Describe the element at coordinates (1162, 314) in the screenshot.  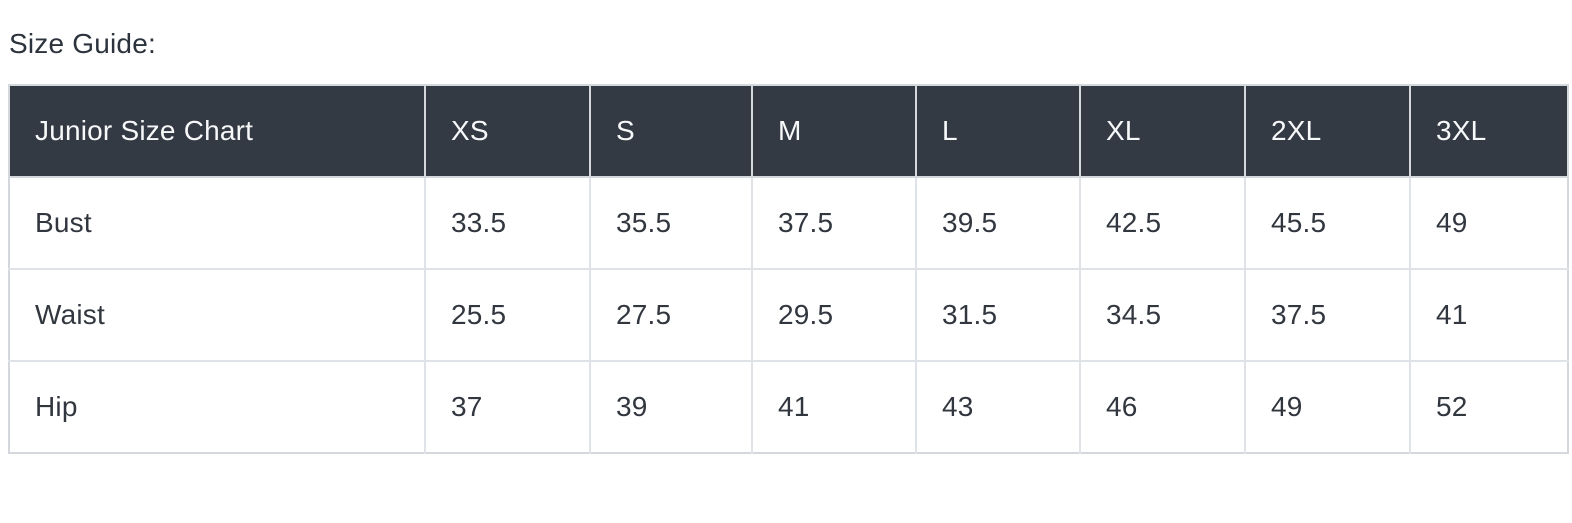
I see `table-cell: 34.5` at that location.